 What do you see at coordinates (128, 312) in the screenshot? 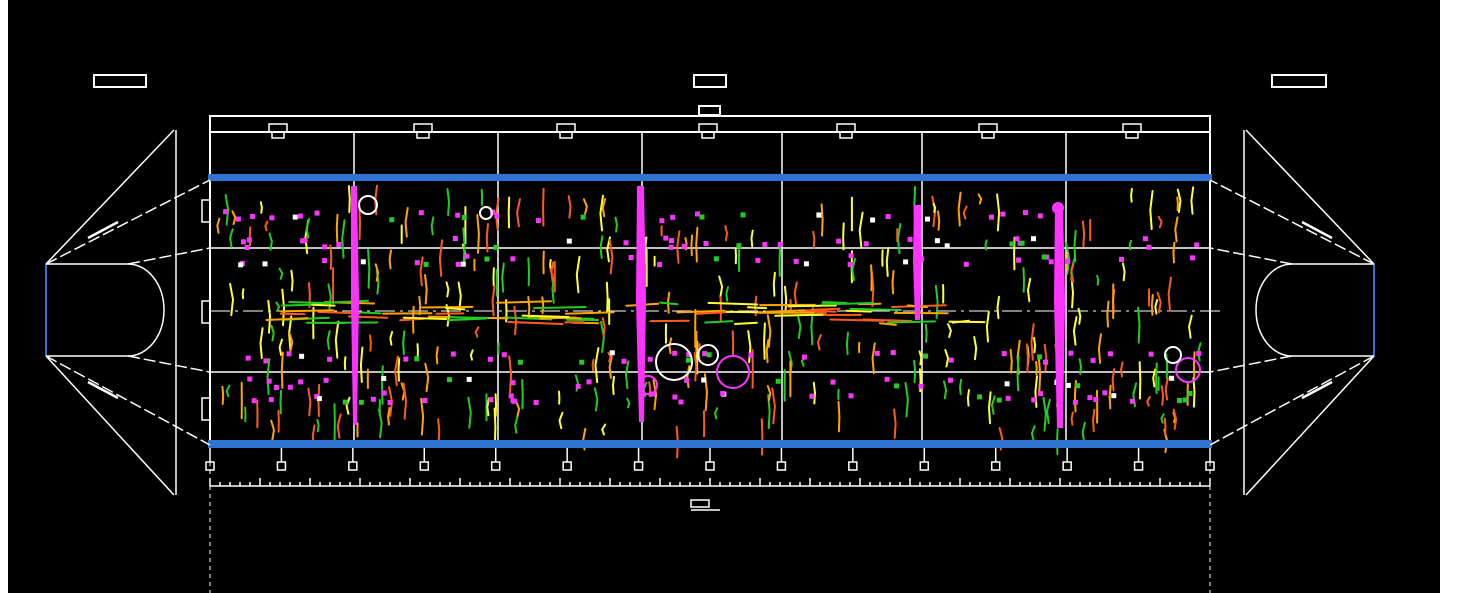
I see `left-abutment` at bounding box center [128, 312].